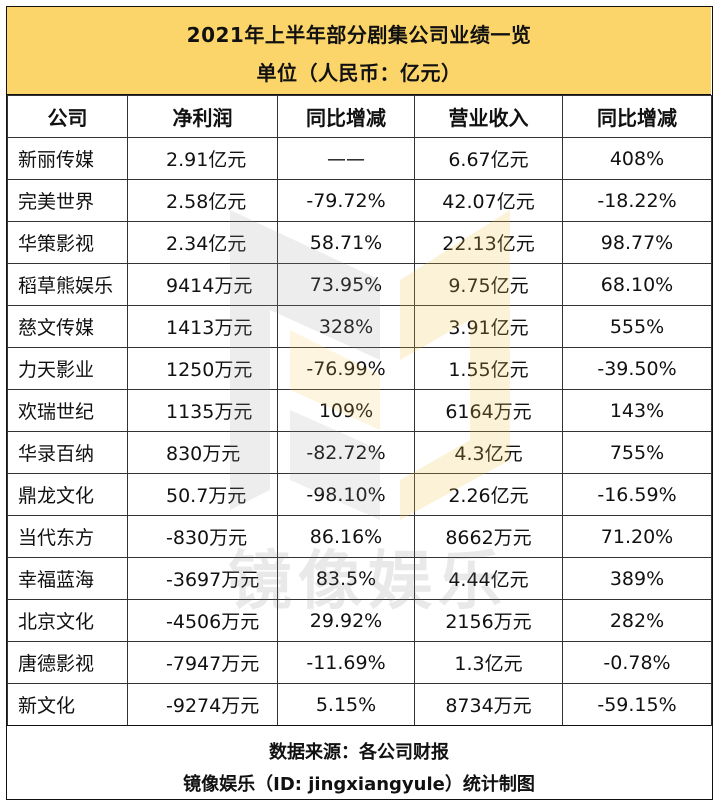 The width and height of the screenshot is (721, 806). What do you see at coordinates (488, 368) in the screenshot?
I see `cell-revenue: 1.55亿元` at bounding box center [488, 368].